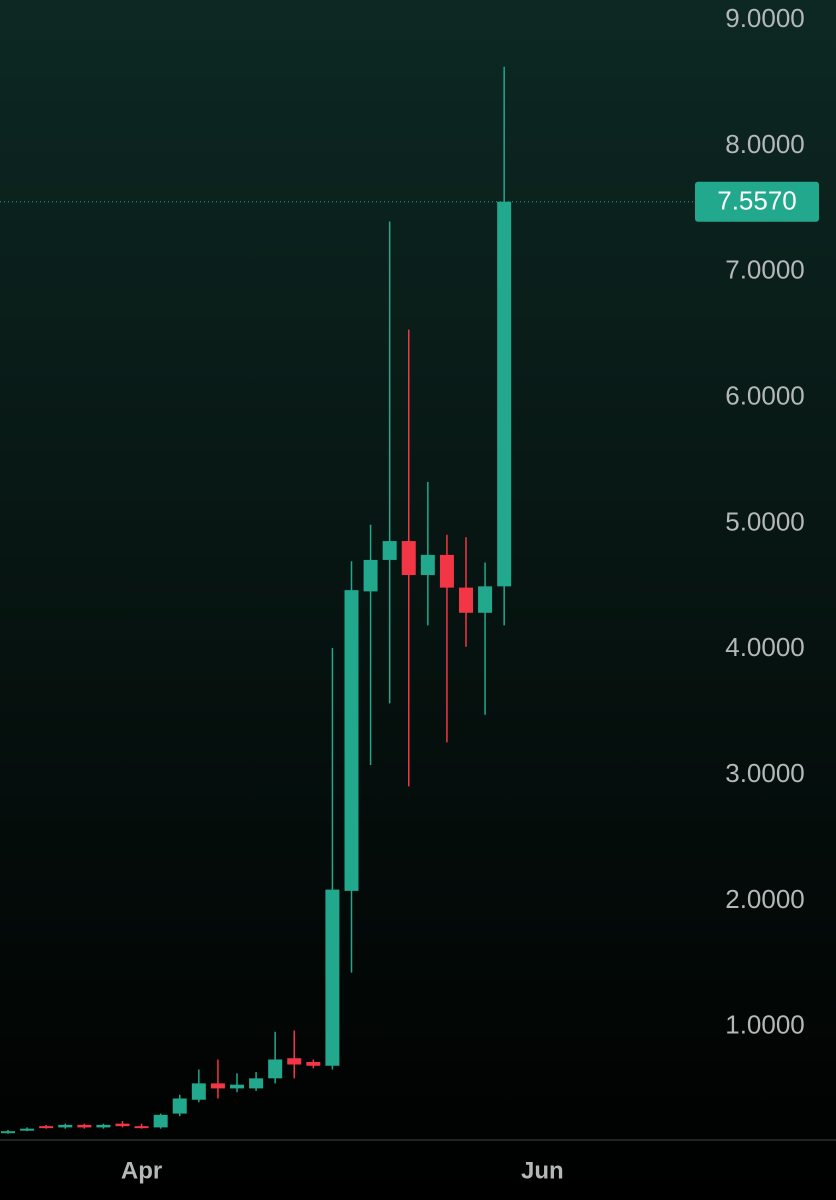 The image size is (836, 1200). What do you see at coordinates (765, 18) in the screenshot?
I see `y-tick-label: 9.0000` at bounding box center [765, 18].